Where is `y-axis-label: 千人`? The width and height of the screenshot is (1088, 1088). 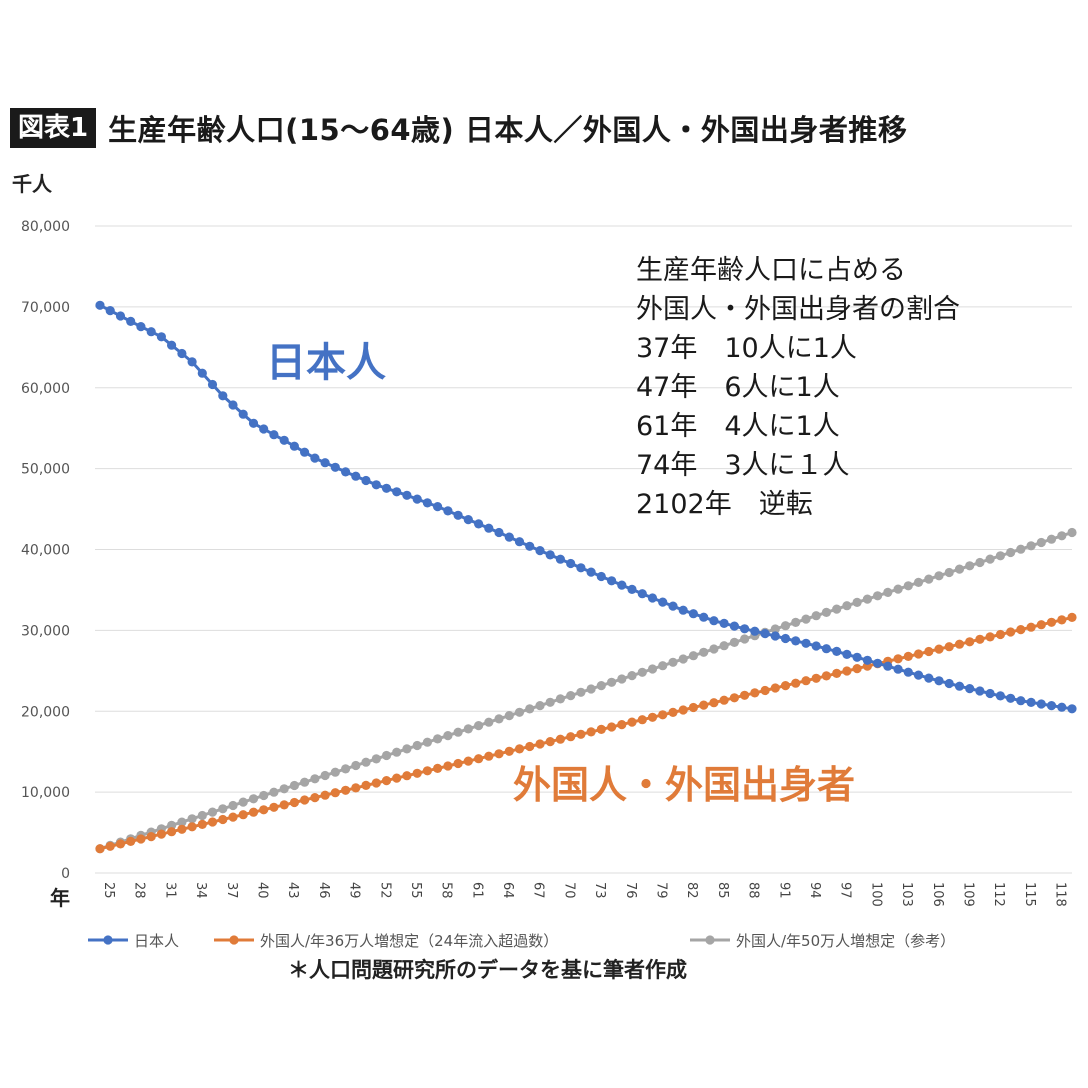
y-axis-label: 千人 is located at coordinates (32, 184).